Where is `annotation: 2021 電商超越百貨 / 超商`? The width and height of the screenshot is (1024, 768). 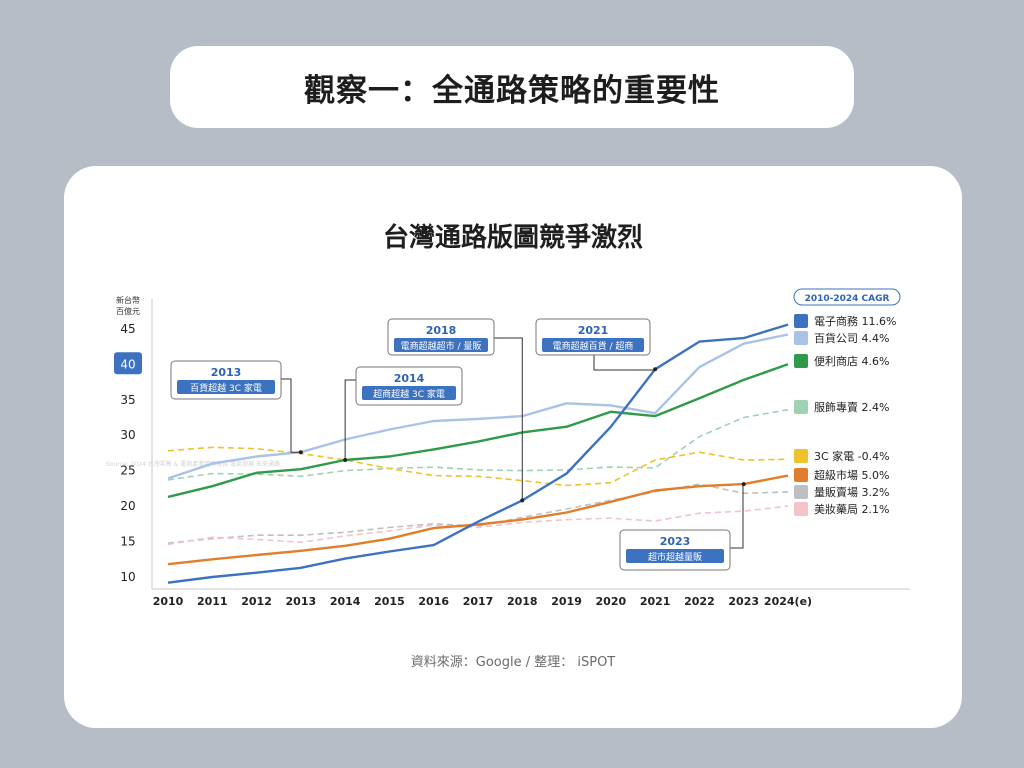
annotation: 2021 電商超越百貨 / 超商 is located at coordinates (596, 345).